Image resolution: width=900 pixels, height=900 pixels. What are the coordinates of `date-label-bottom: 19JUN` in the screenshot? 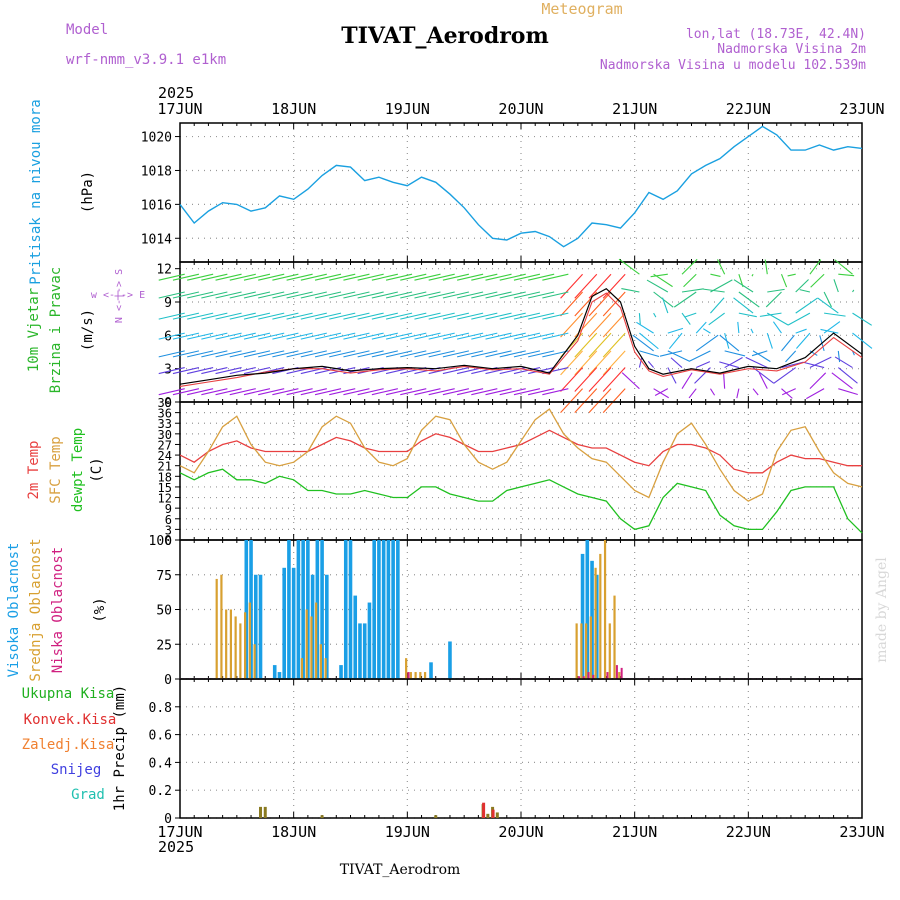 It's located at (407, 832).